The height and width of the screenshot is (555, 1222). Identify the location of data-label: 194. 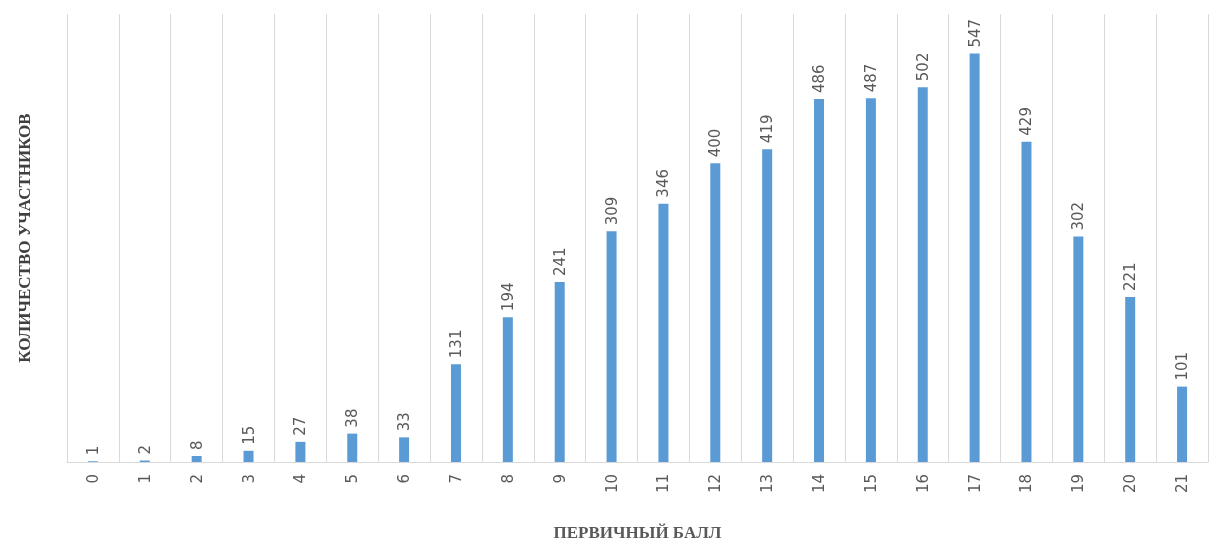
(507, 297).